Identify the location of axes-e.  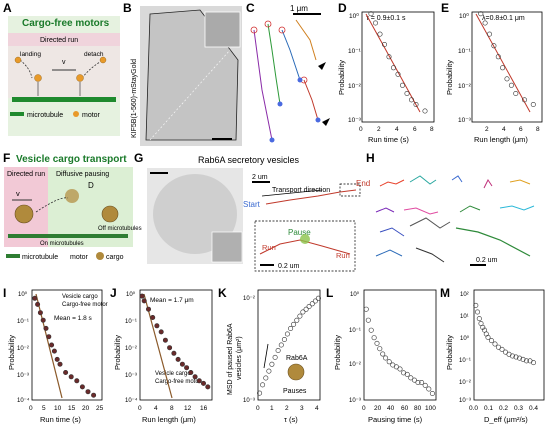
(507, 67).